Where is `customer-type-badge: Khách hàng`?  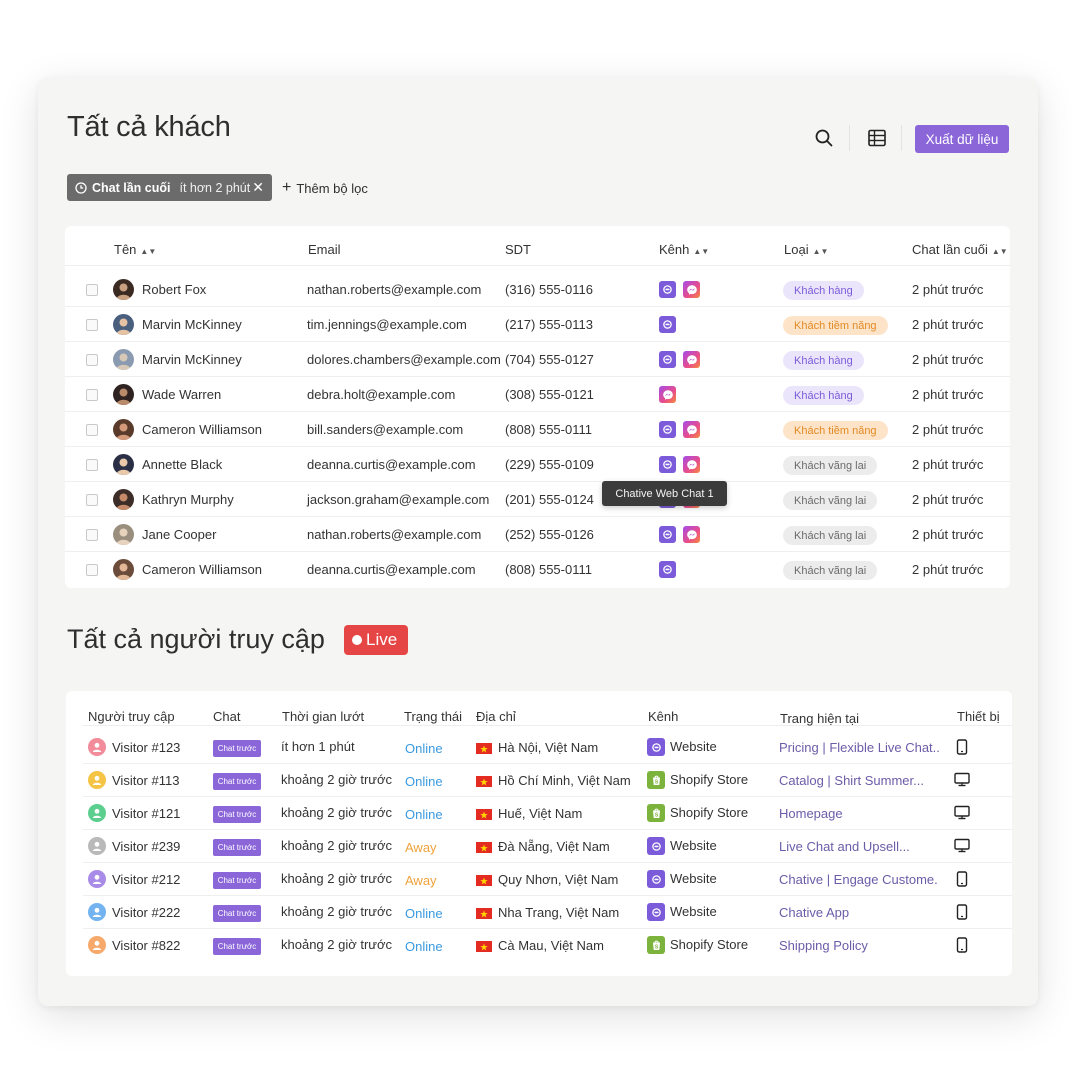
customer-type-badge: Khách hàng is located at coordinates (823, 290).